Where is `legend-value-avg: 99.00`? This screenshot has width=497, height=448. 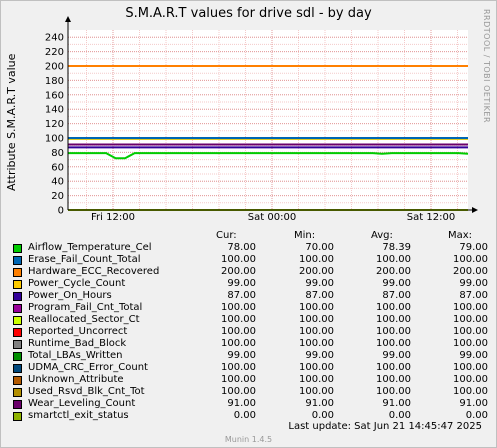 legend-value-avg: 99.00 is located at coordinates (396, 283).